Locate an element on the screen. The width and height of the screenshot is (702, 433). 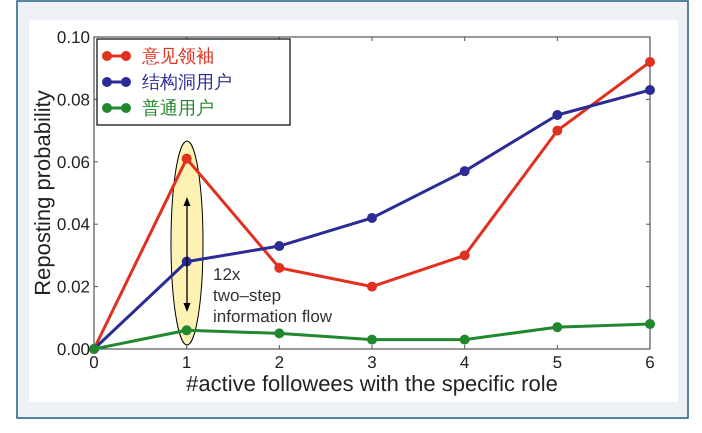
y-tick-label: 0.10 is located at coordinates (73, 37).